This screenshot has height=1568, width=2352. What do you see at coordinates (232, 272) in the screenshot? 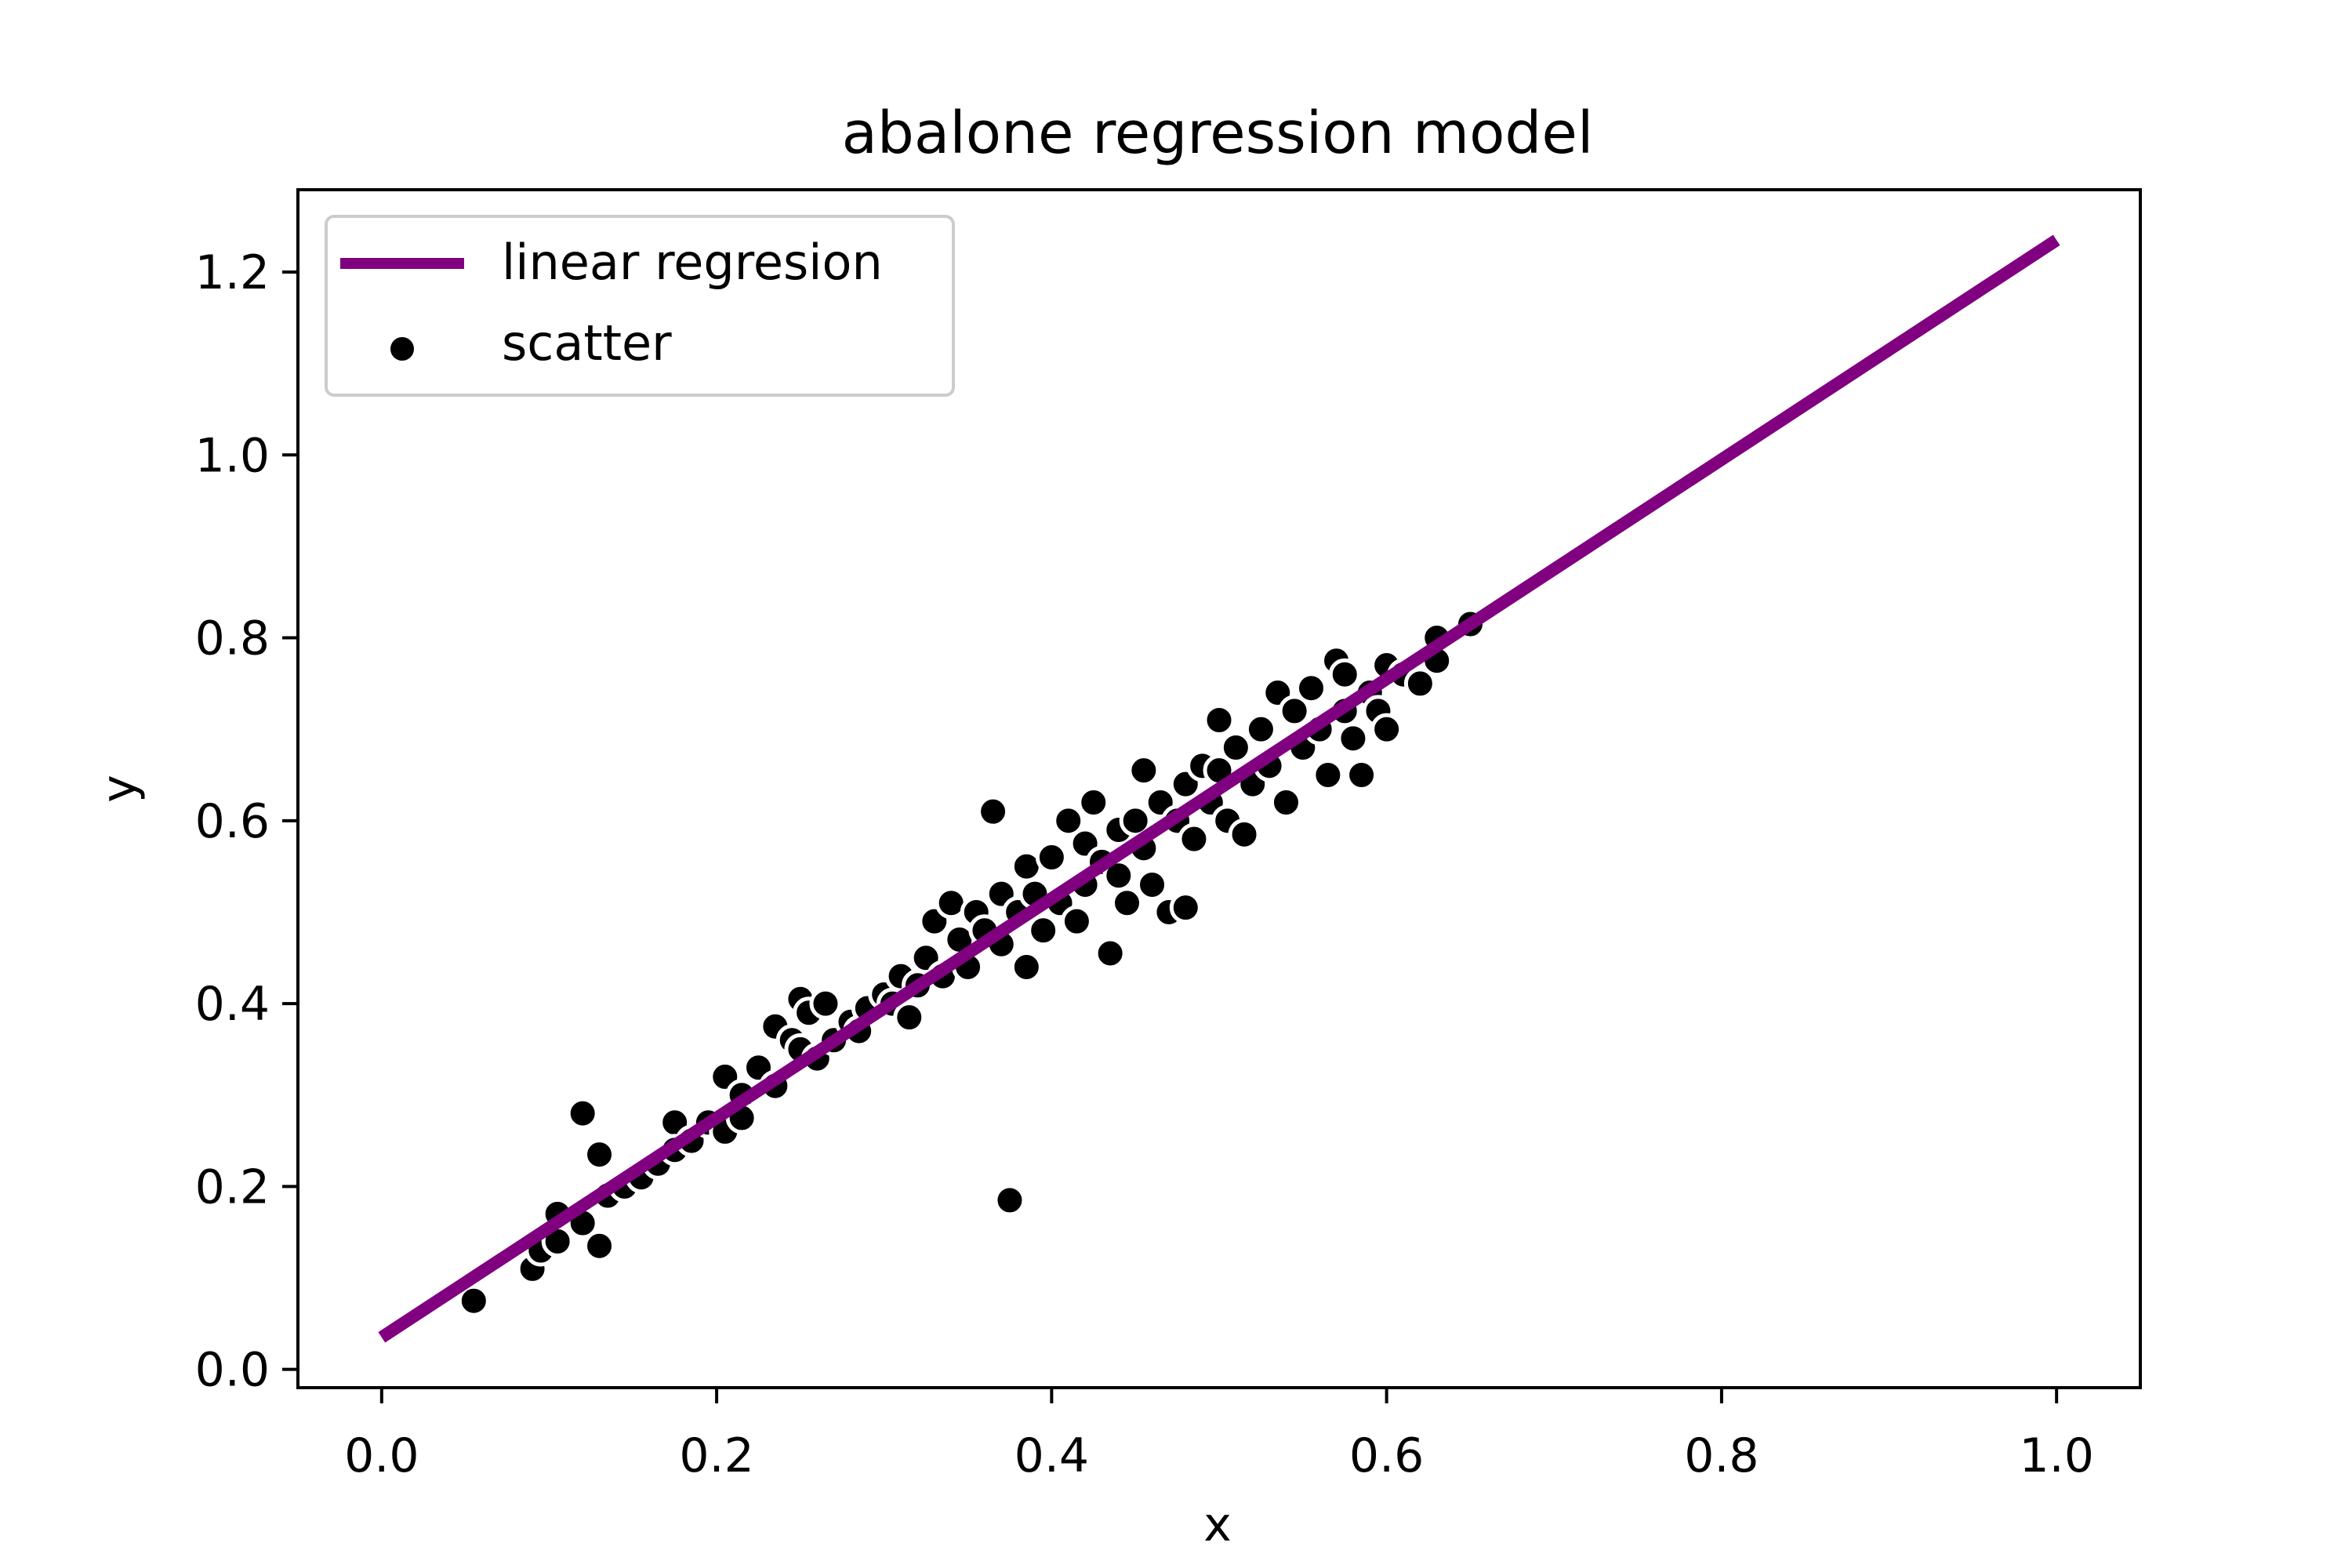
I see `y-tick-label: 1.2` at bounding box center [232, 272].